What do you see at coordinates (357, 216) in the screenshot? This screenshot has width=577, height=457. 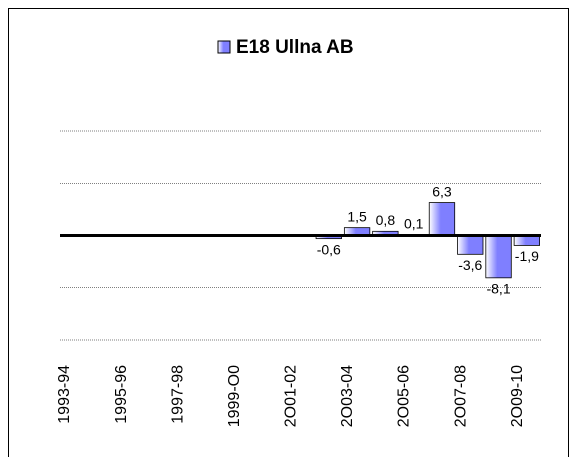 I see `data-label: 1,5` at bounding box center [357, 216].